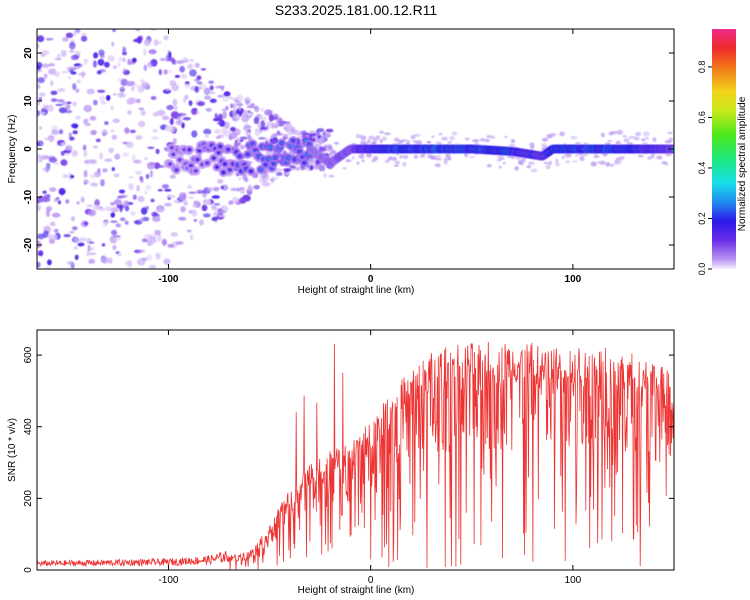 This screenshot has width=750, height=600. Describe the element at coordinates (702, 218) in the screenshot. I see `colorbar-tick-label: 0.2` at that location.